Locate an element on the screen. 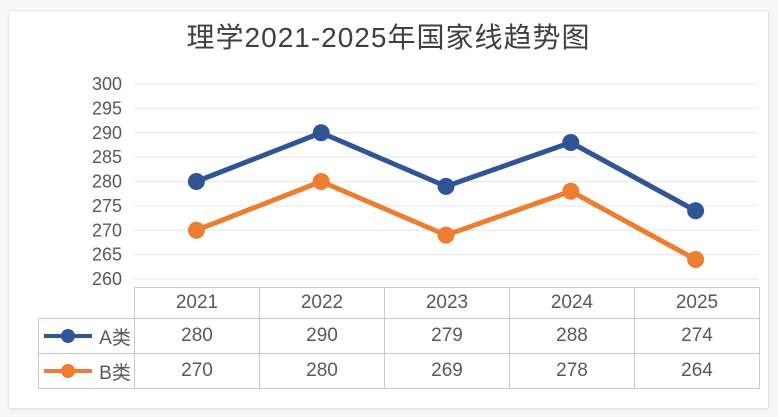 The image size is (778, 417). y-axis-tick-label: 280 is located at coordinates (107, 182).